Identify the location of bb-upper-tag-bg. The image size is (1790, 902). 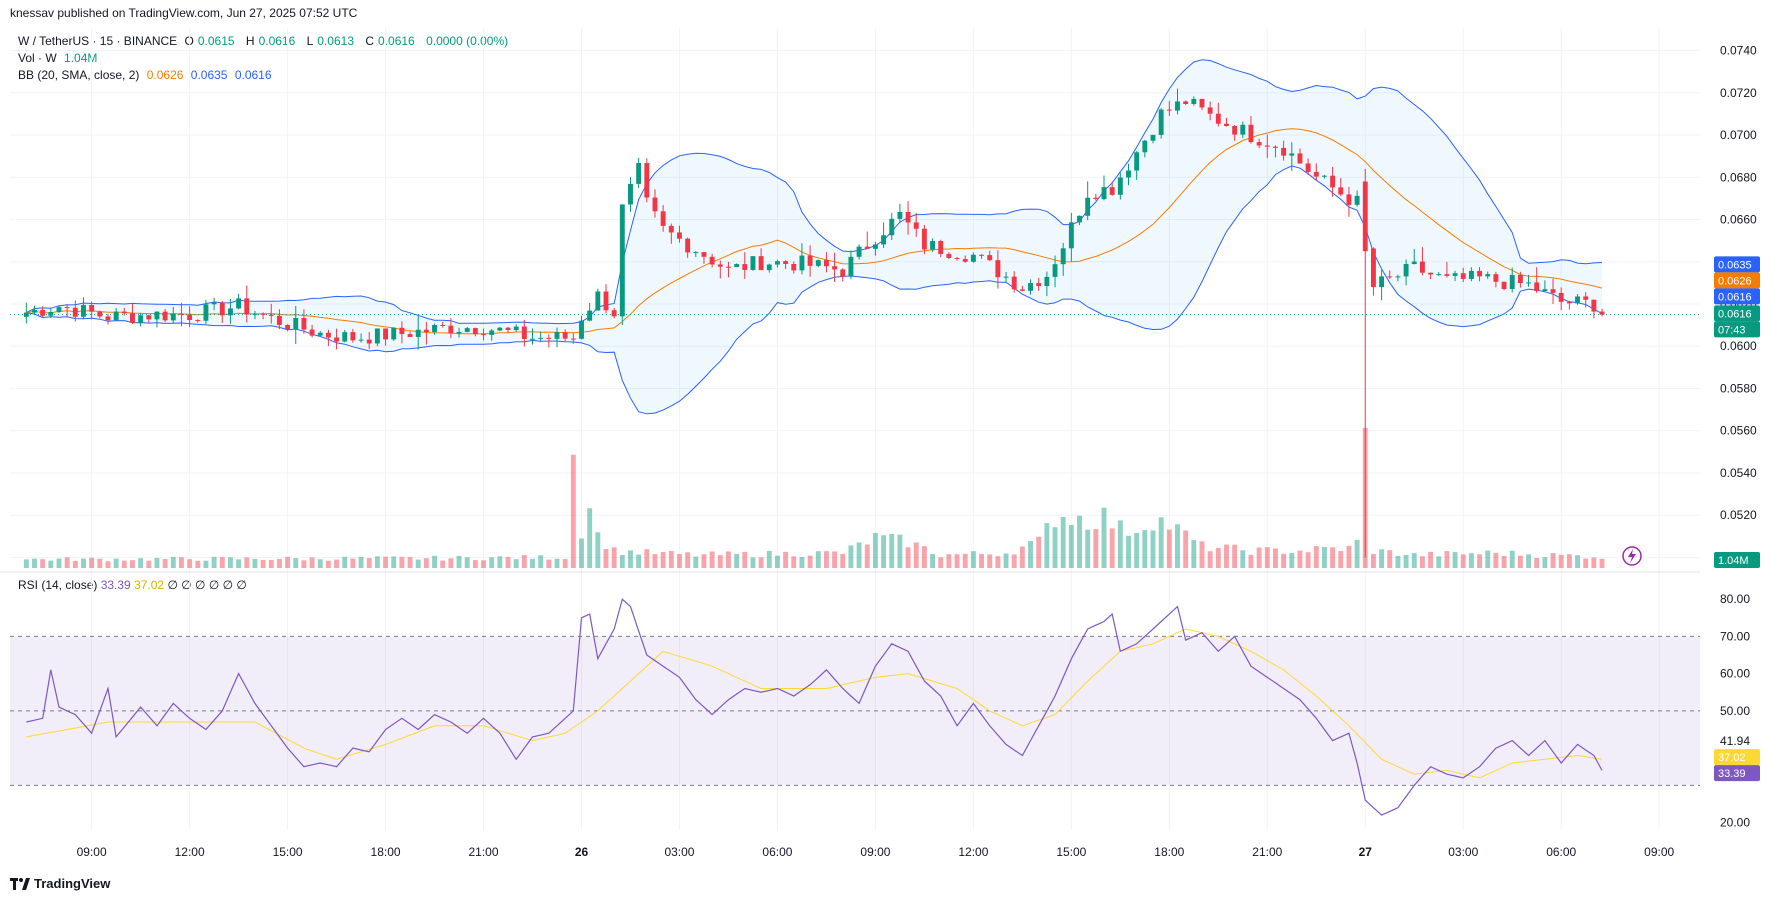
(1737, 264).